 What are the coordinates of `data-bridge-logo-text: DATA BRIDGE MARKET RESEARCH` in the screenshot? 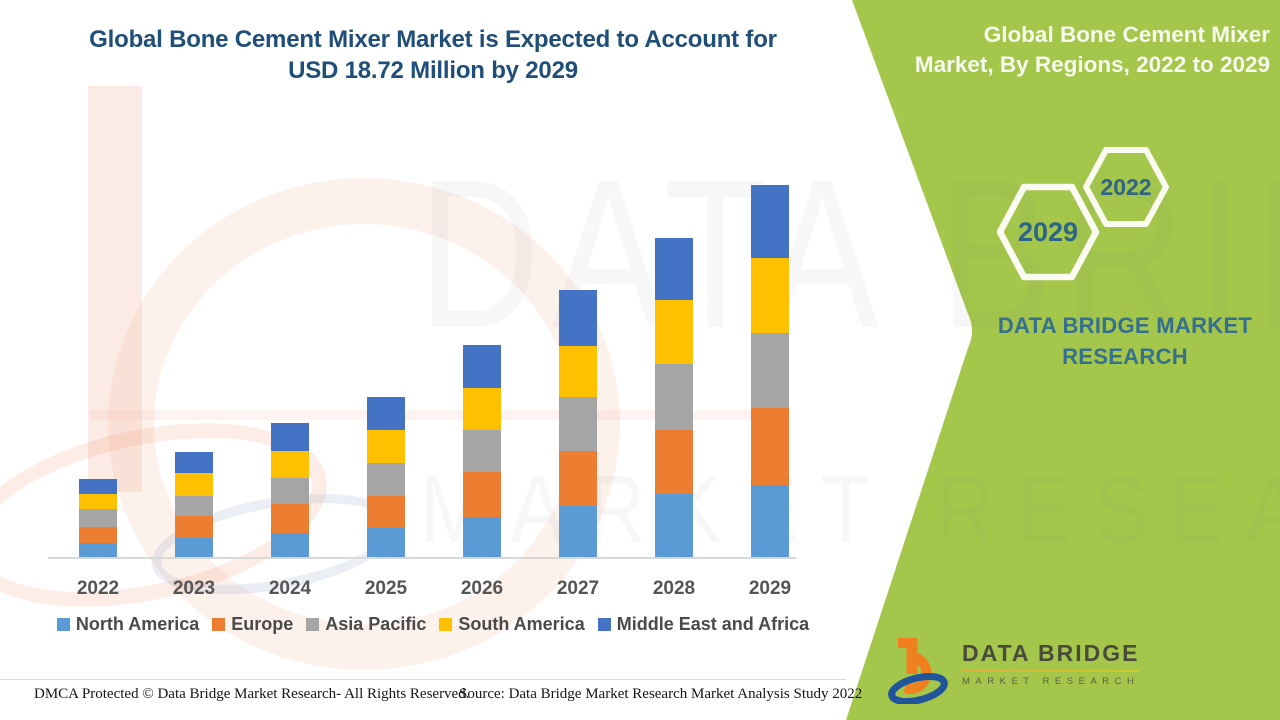 It's located at (1051, 663).